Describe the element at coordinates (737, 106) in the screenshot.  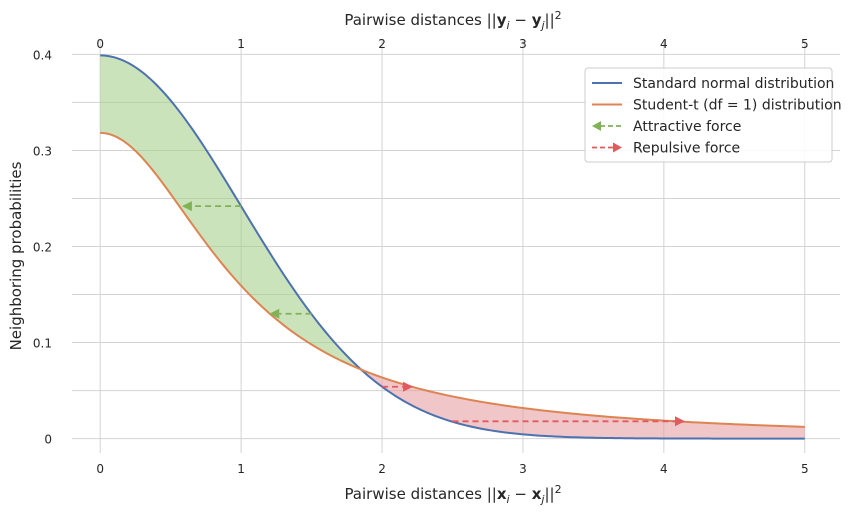
I see `legend-label-1: Student-t (df = 1) distribution` at that location.